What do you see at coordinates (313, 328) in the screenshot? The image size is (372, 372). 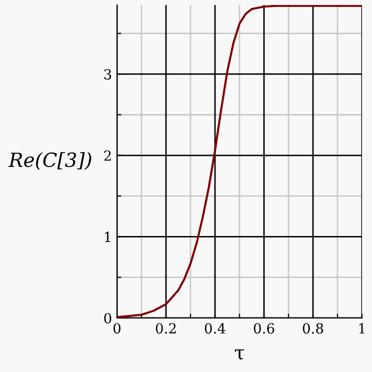 I see `x-tick-label: 0.8` at bounding box center [313, 328].